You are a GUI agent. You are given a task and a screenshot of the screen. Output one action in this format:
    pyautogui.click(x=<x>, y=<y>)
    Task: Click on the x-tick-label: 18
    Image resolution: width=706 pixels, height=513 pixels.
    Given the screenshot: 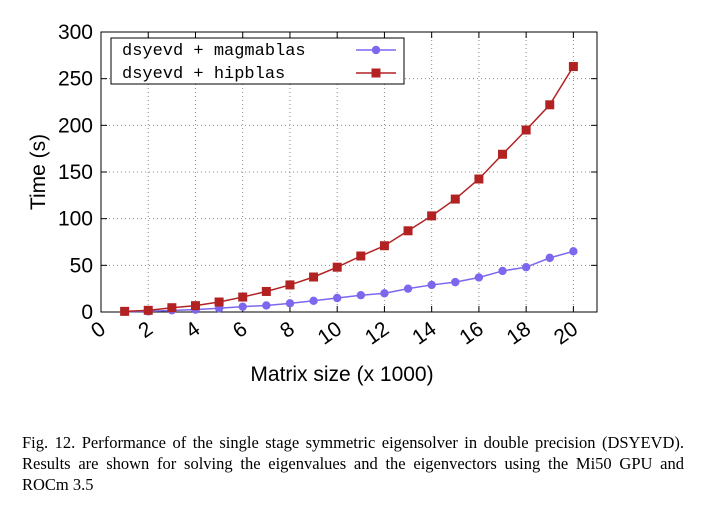 What is the action you would take?
    pyautogui.click(x=519, y=333)
    